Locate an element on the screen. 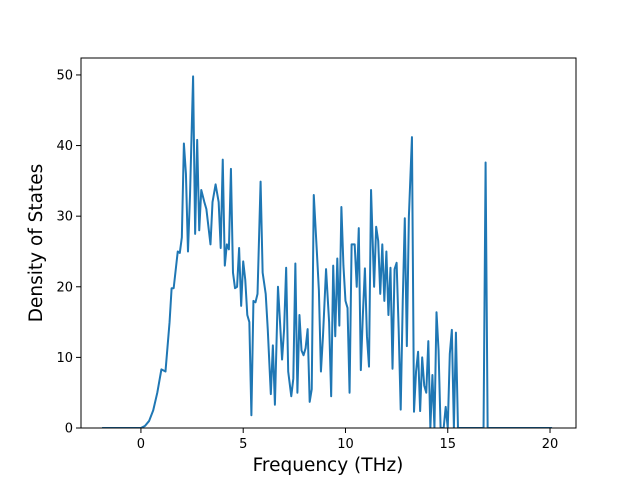 This screenshot has width=640, height=484. y-tick-label: 40 is located at coordinates (64, 146).